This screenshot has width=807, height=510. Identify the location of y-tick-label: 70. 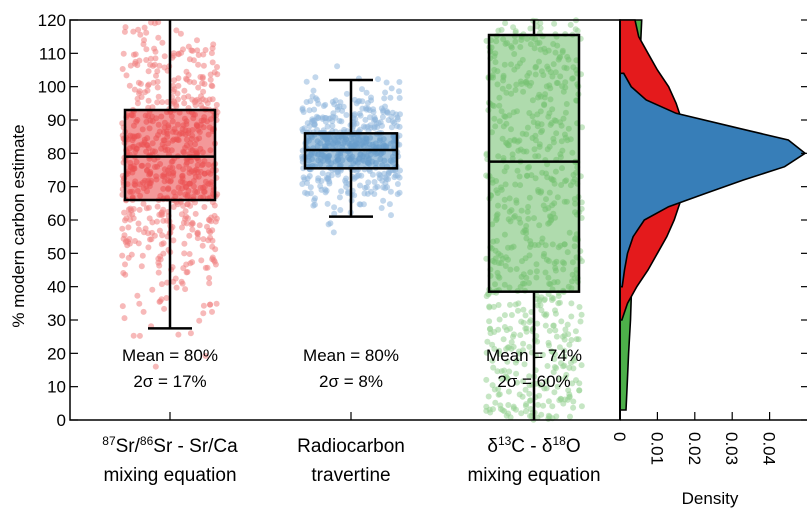
(56, 187).